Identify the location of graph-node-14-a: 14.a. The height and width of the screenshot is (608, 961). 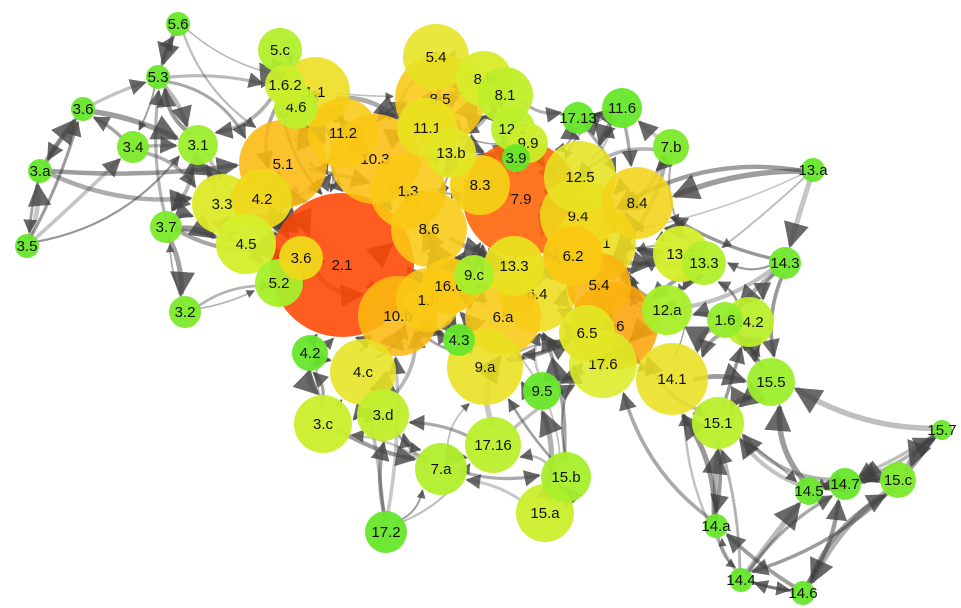
(716, 526).